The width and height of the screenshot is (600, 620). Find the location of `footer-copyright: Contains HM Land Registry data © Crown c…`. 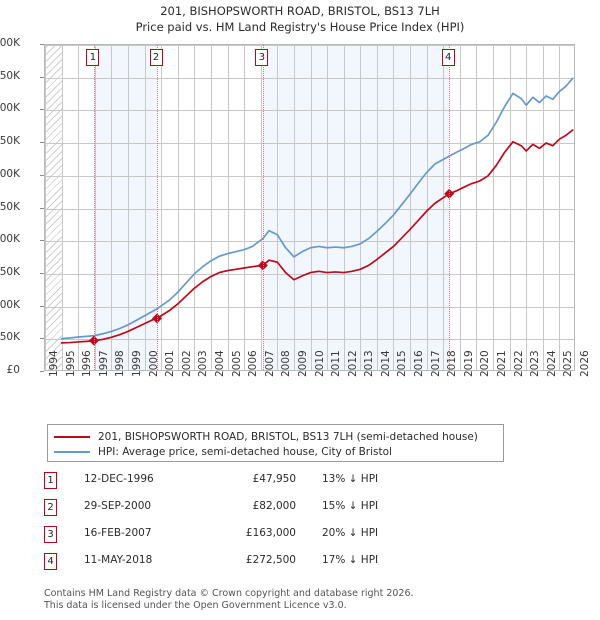

footer-copyright: Contains HM Land Registry data © Crown c… is located at coordinates (229, 593).